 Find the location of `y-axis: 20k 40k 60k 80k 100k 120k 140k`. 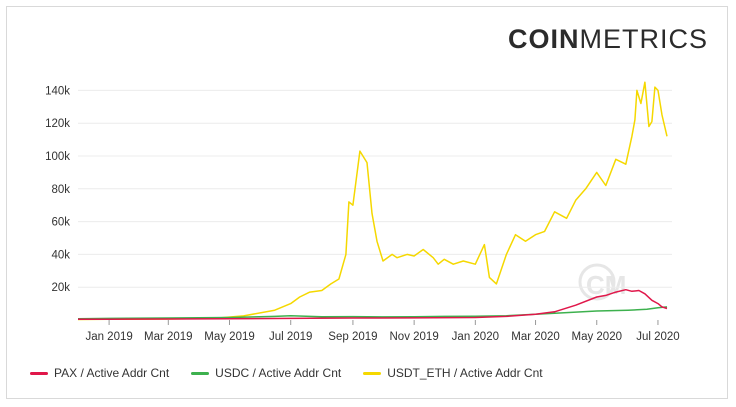

y-axis: 20k 40k 60k 80k 100k 120k 140k is located at coordinates (57, 189).